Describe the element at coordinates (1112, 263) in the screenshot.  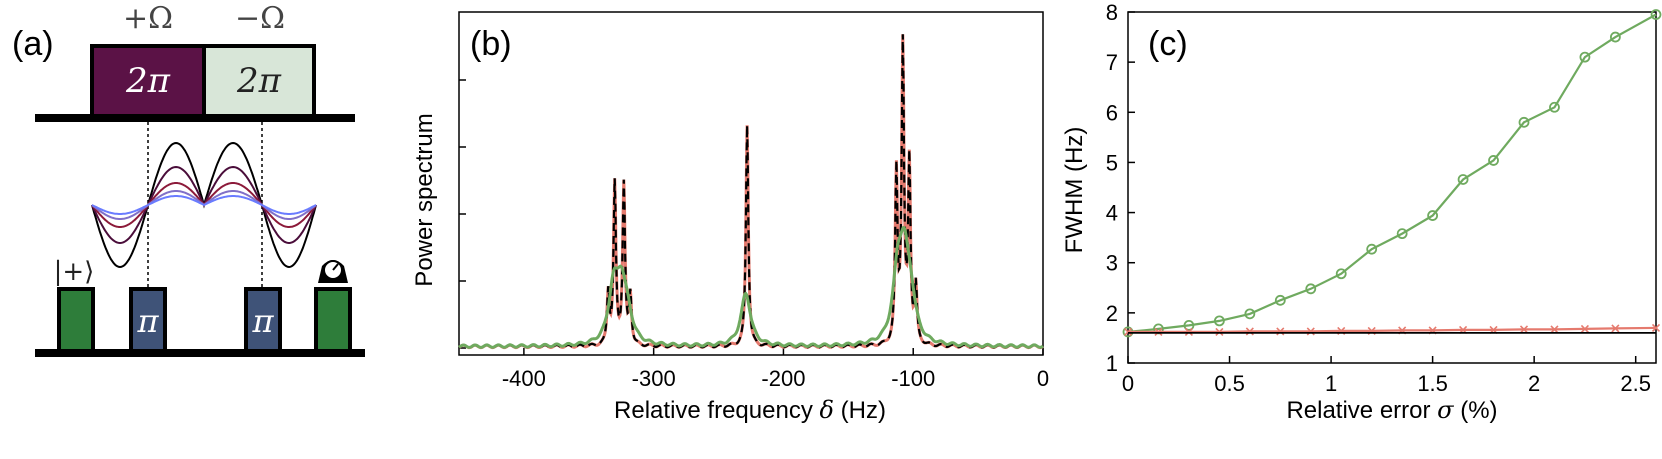
I see `y-tick-label: 3` at that location.